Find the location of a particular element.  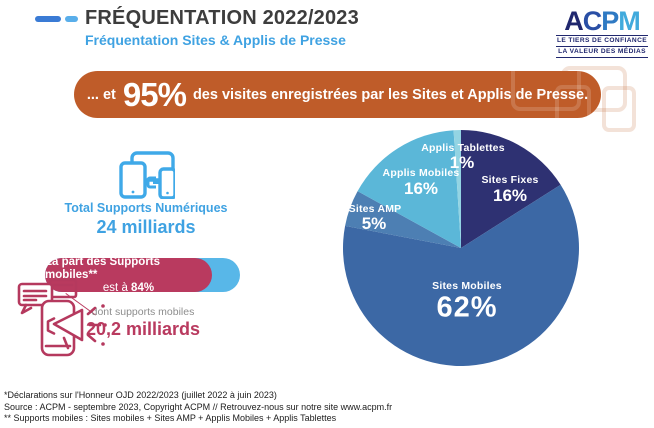

dashes-icon is located at coordinates (57, 19).